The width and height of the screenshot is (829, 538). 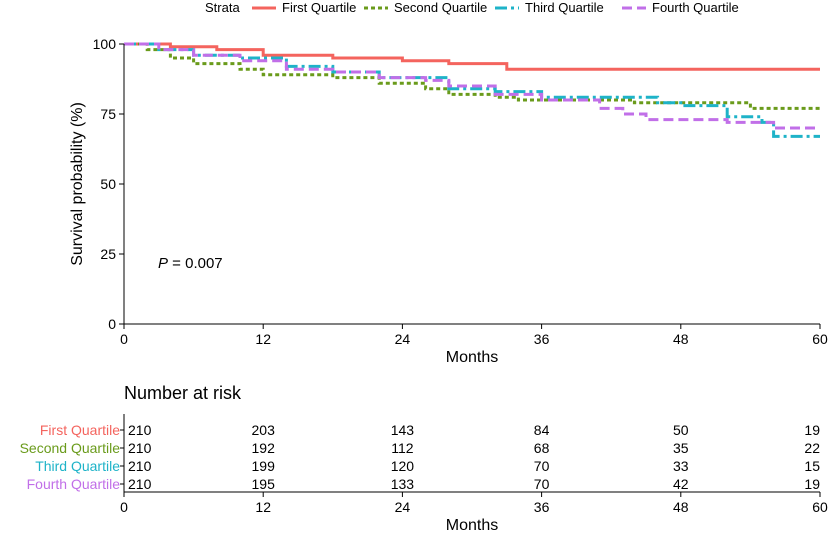 What do you see at coordinates (402, 448) in the screenshot?
I see `risk-value: 112` at bounding box center [402, 448].